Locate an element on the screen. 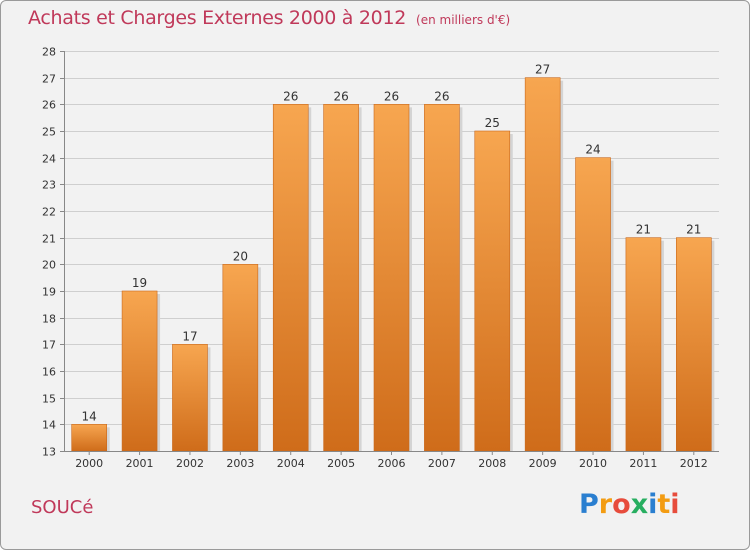 Image resolution: width=750 pixels, height=550 pixels. y-tick-label: 25 is located at coordinates (49, 132).